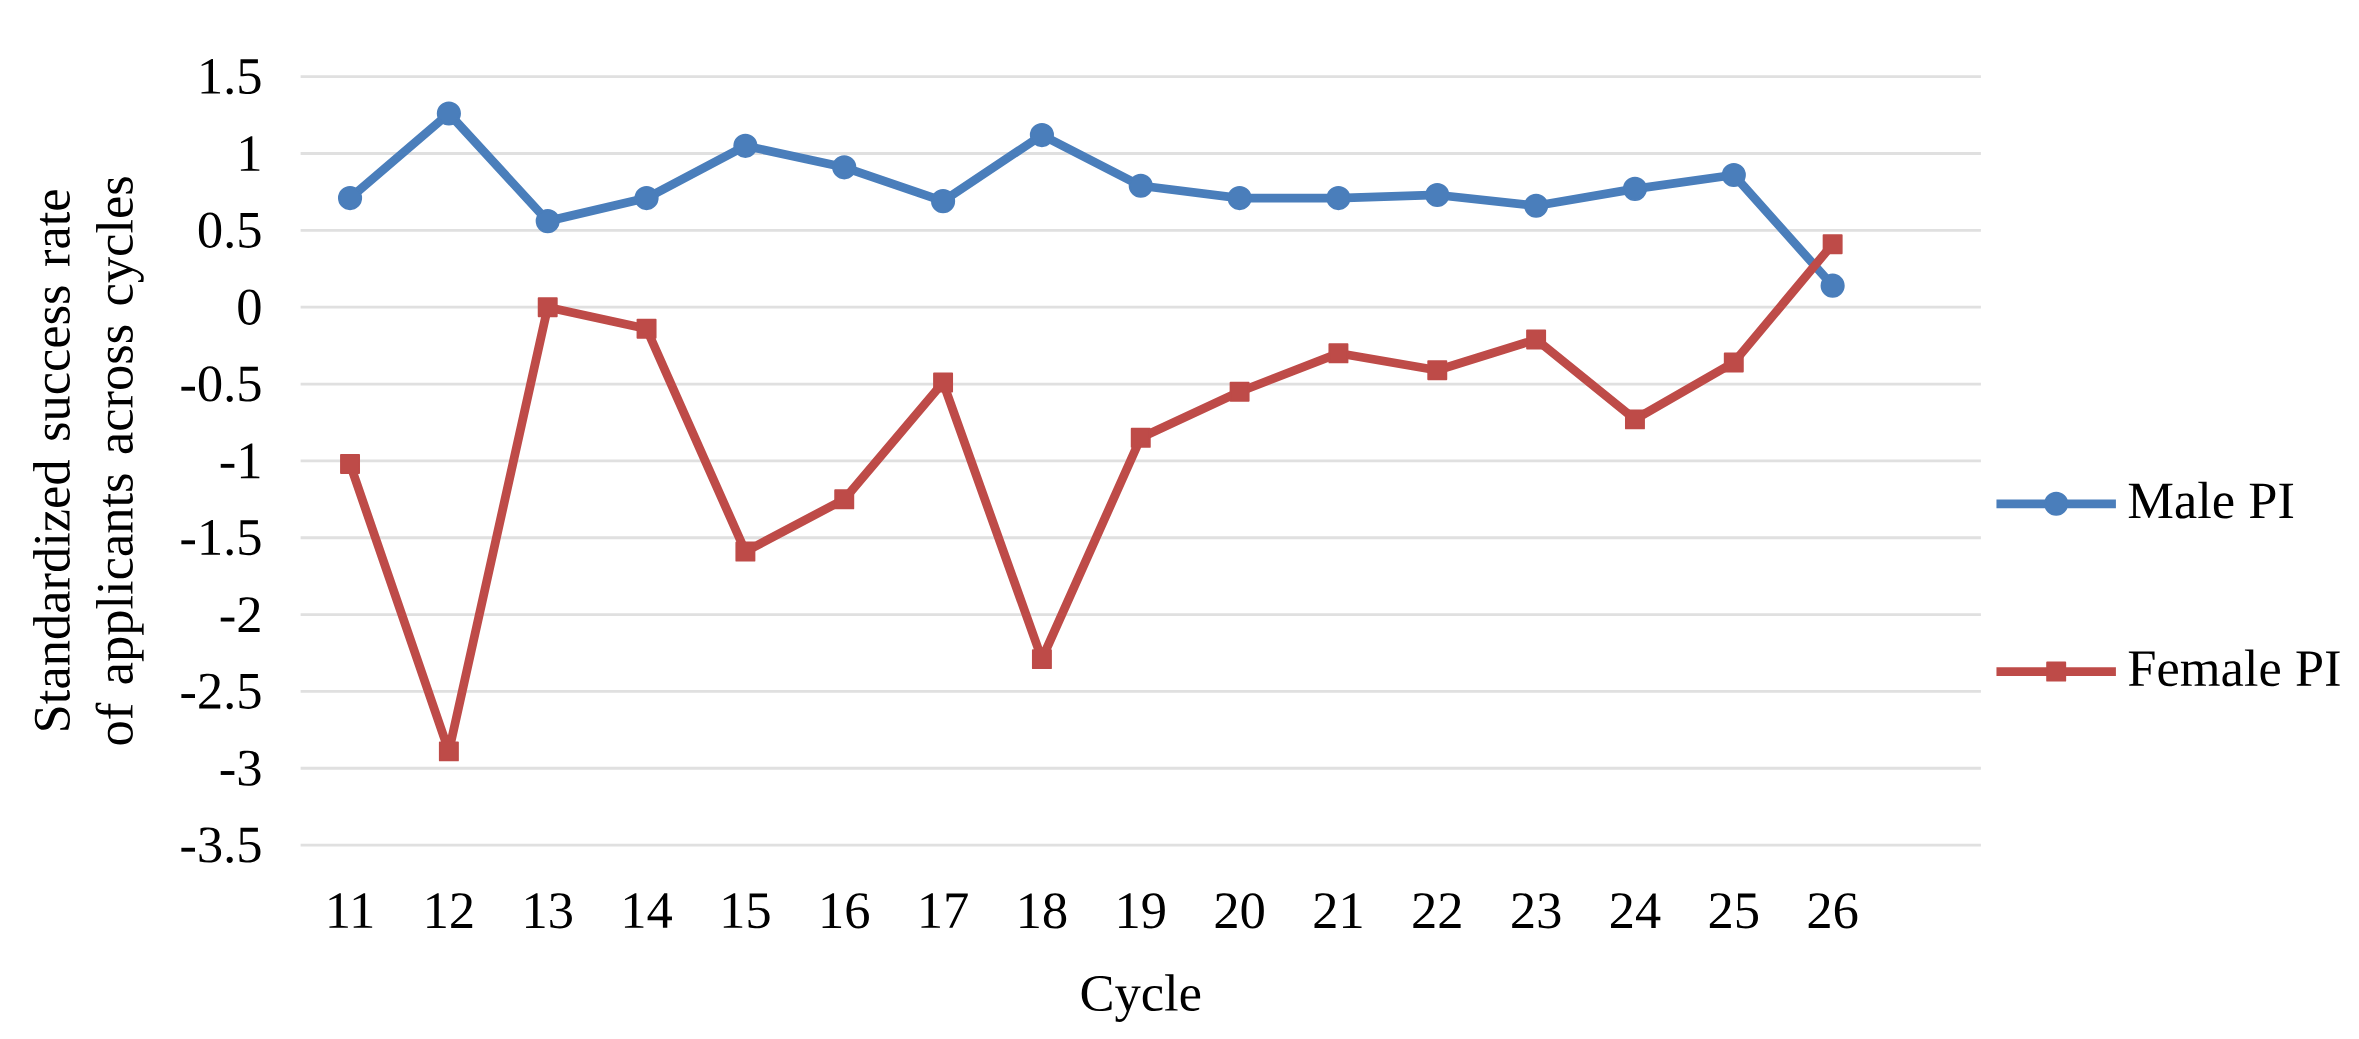 Image resolution: width=2359 pixels, height=1039 pixels. I want to click on x-tick-label: 14, so click(648, 910).